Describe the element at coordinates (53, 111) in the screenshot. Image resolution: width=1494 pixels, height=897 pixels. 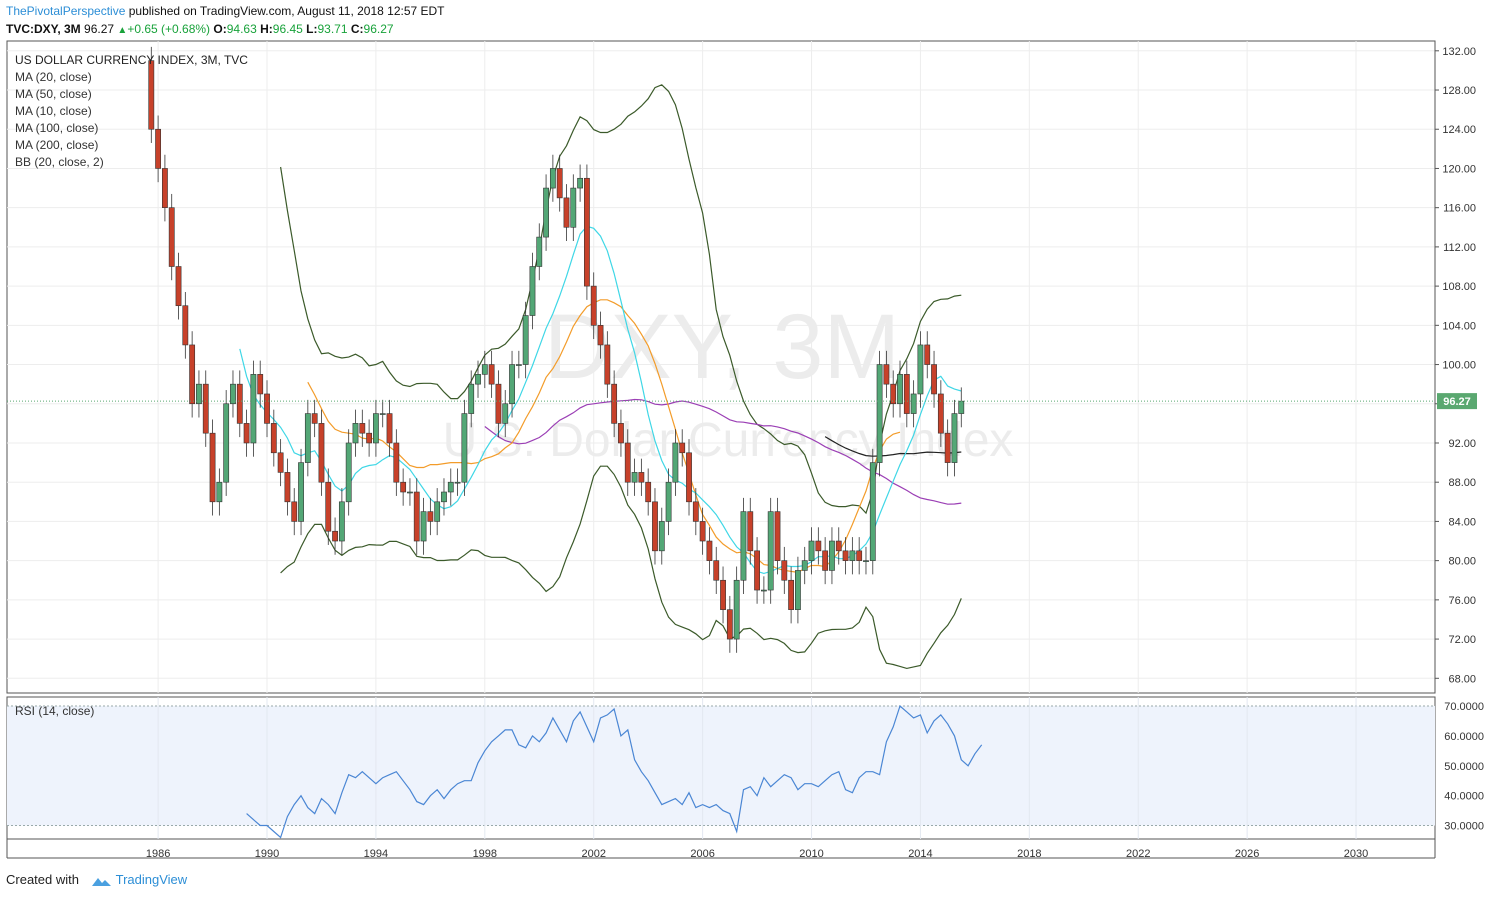
I see `legend-item-ma10: MA (10, close)` at that location.